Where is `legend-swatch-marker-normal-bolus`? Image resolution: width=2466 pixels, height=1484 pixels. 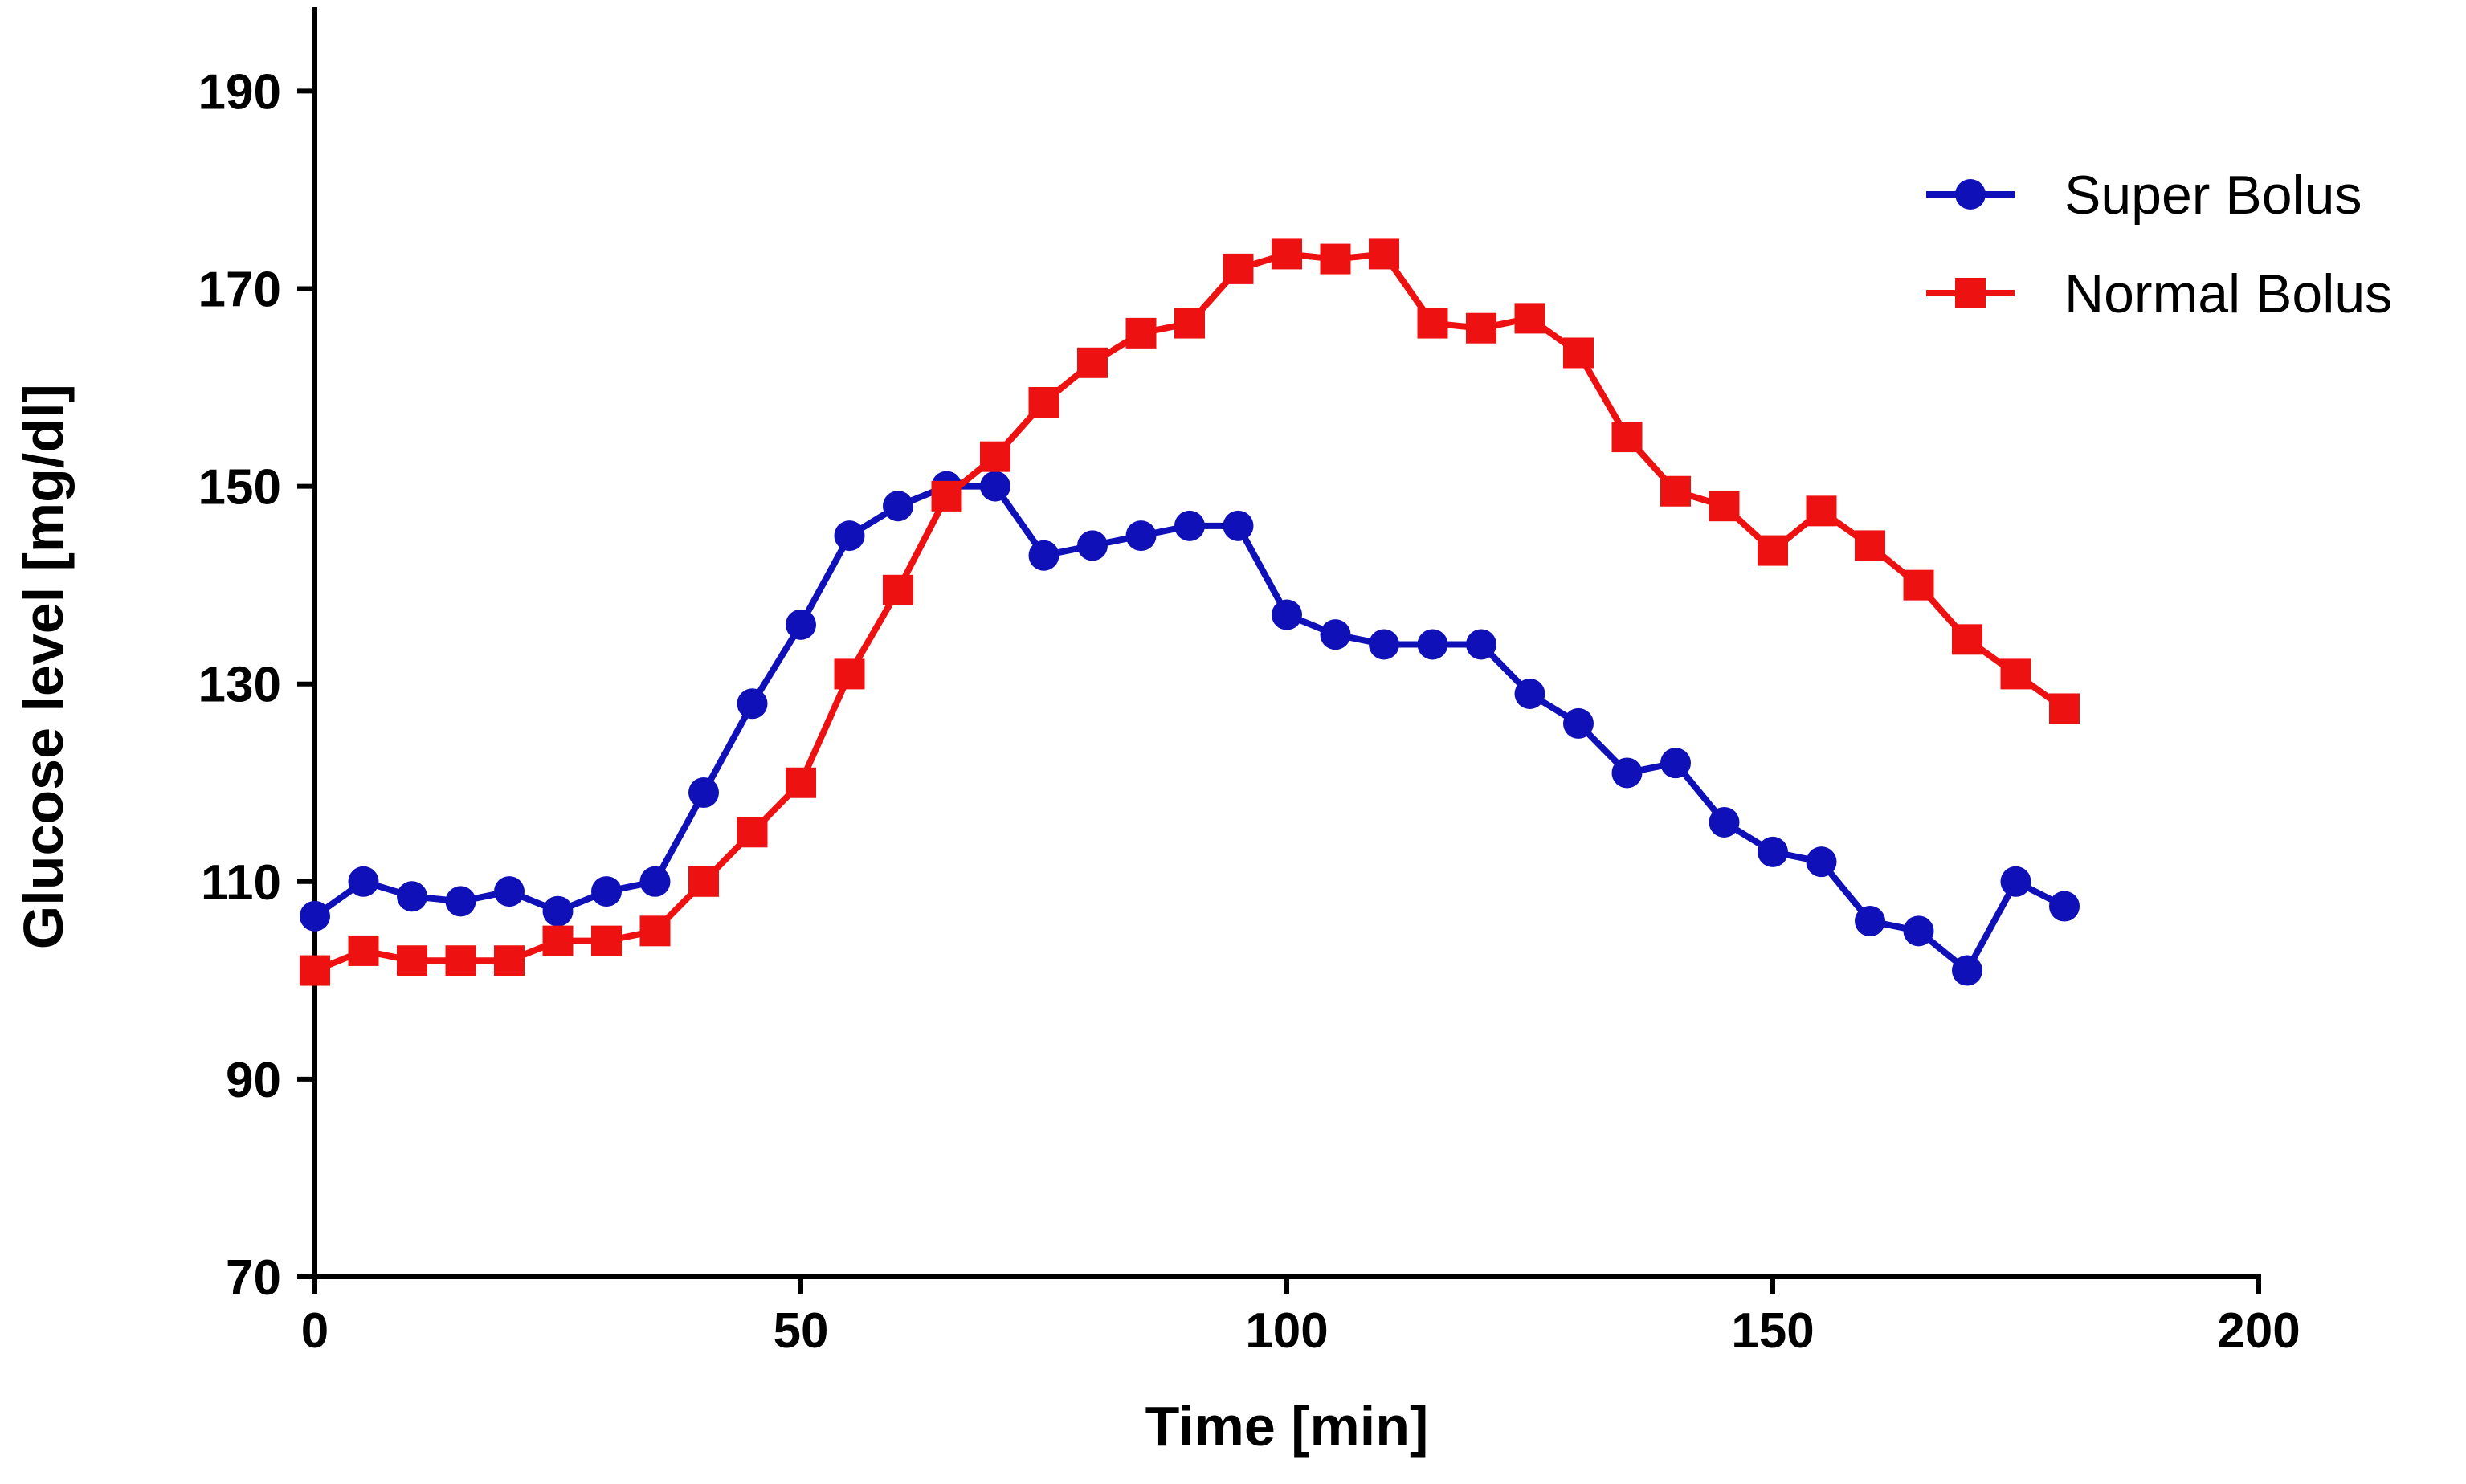 legend-swatch-marker-normal-bolus is located at coordinates (1970, 293).